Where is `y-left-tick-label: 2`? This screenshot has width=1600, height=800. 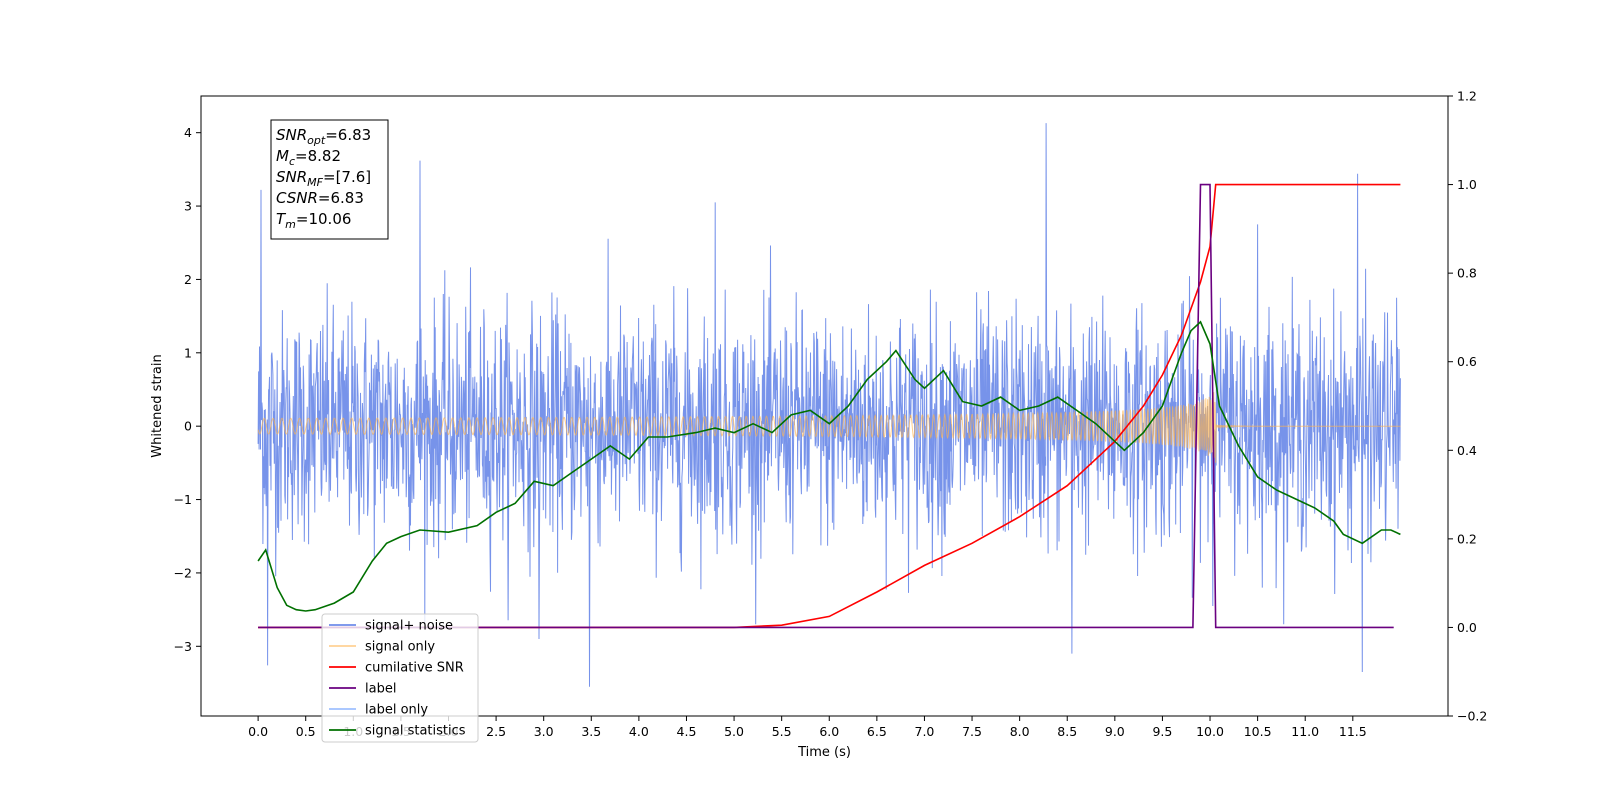 y-left-tick-label: 2 is located at coordinates (188, 279).